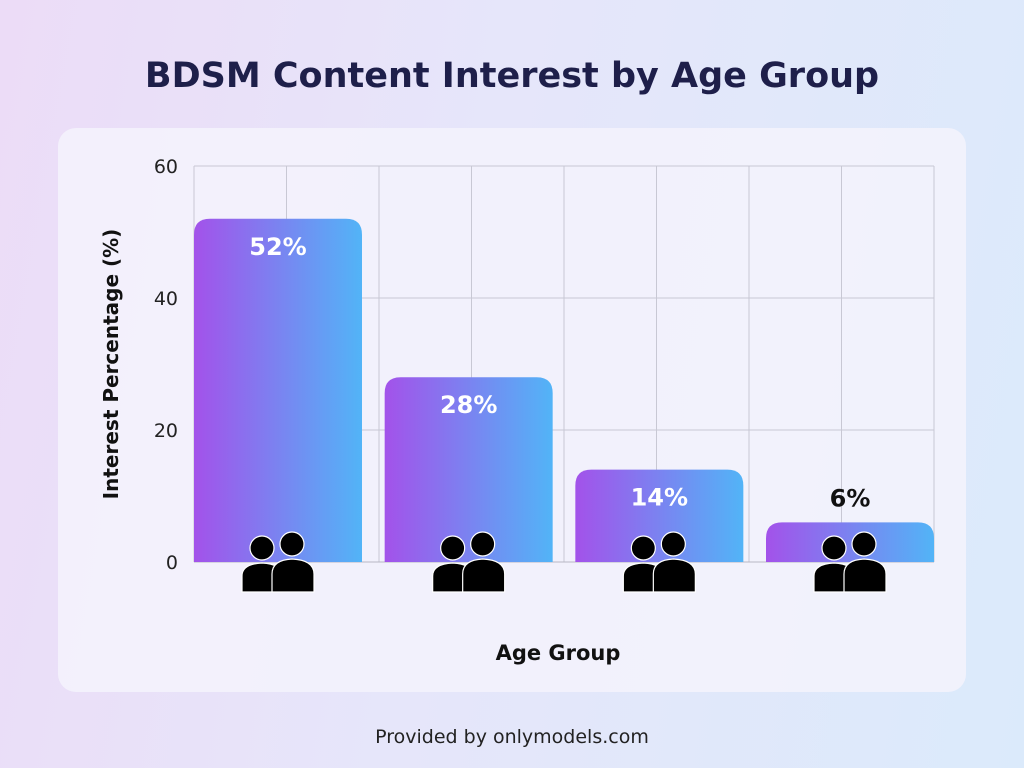 The image size is (1024, 768). What do you see at coordinates (111, 364) in the screenshot?
I see `y-axis-label: Interest Percentage (%)` at bounding box center [111, 364].